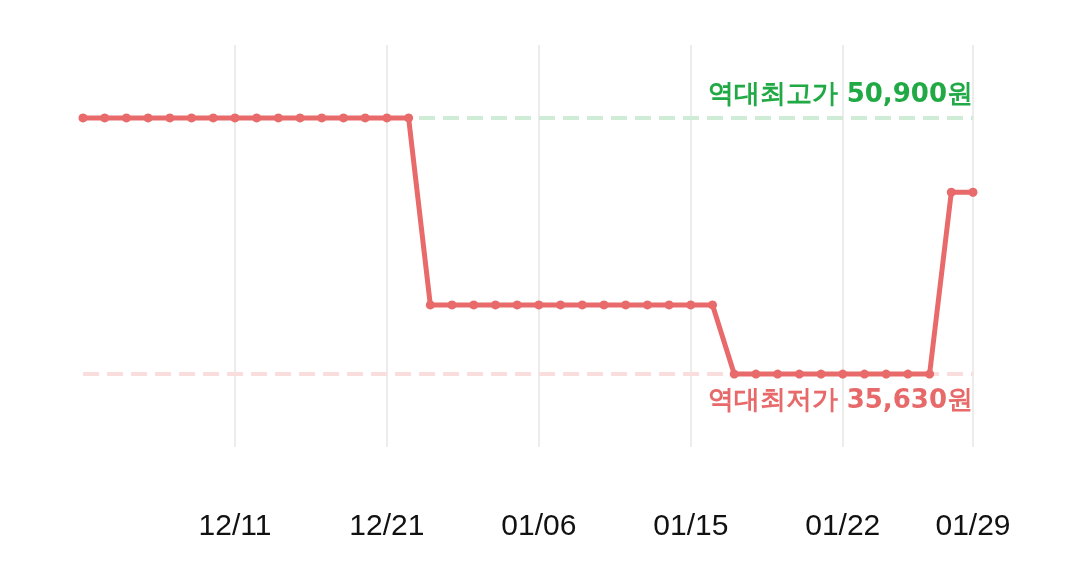  I want to click on x-tick-label: 01/06, so click(539, 524).